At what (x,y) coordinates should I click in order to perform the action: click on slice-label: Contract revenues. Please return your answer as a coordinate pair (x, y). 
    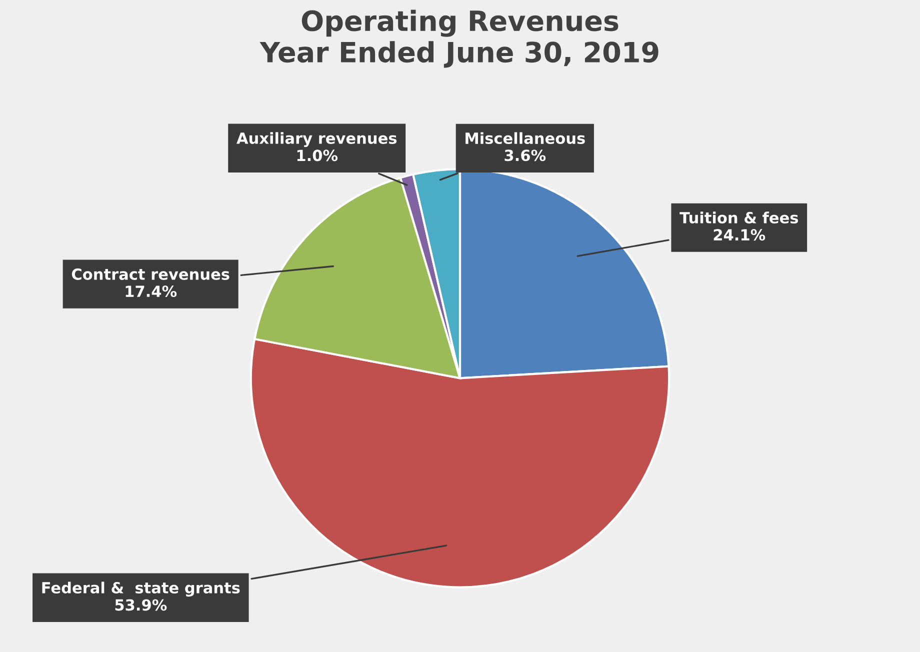
    Looking at the image, I should click on (151, 274).